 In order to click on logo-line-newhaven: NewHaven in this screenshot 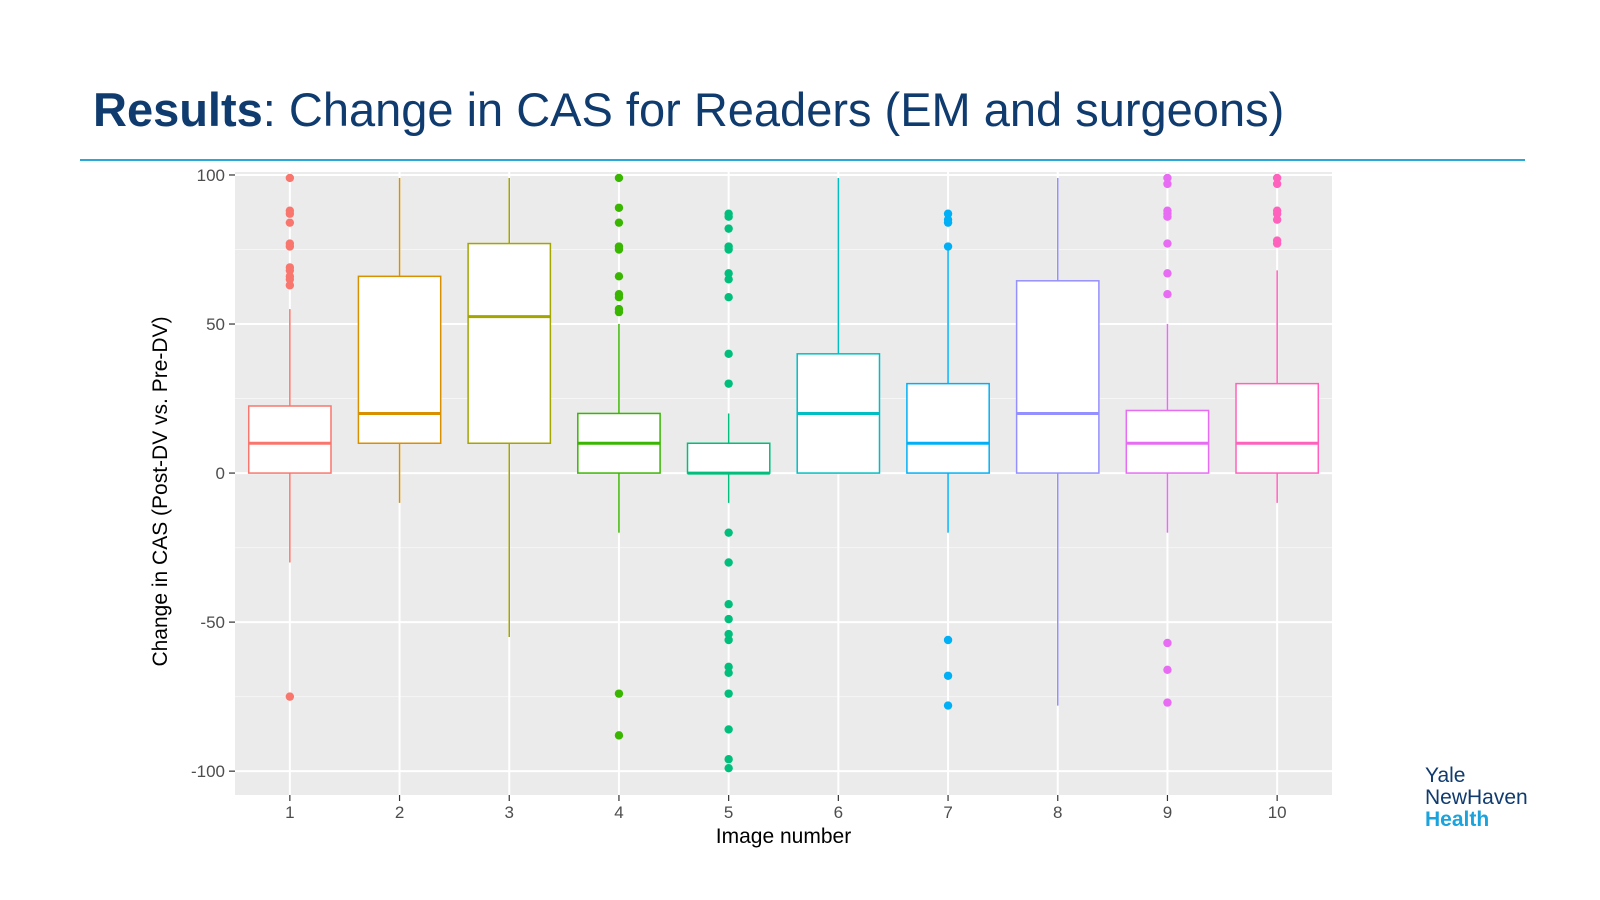, I will do `click(1476, 797)`.